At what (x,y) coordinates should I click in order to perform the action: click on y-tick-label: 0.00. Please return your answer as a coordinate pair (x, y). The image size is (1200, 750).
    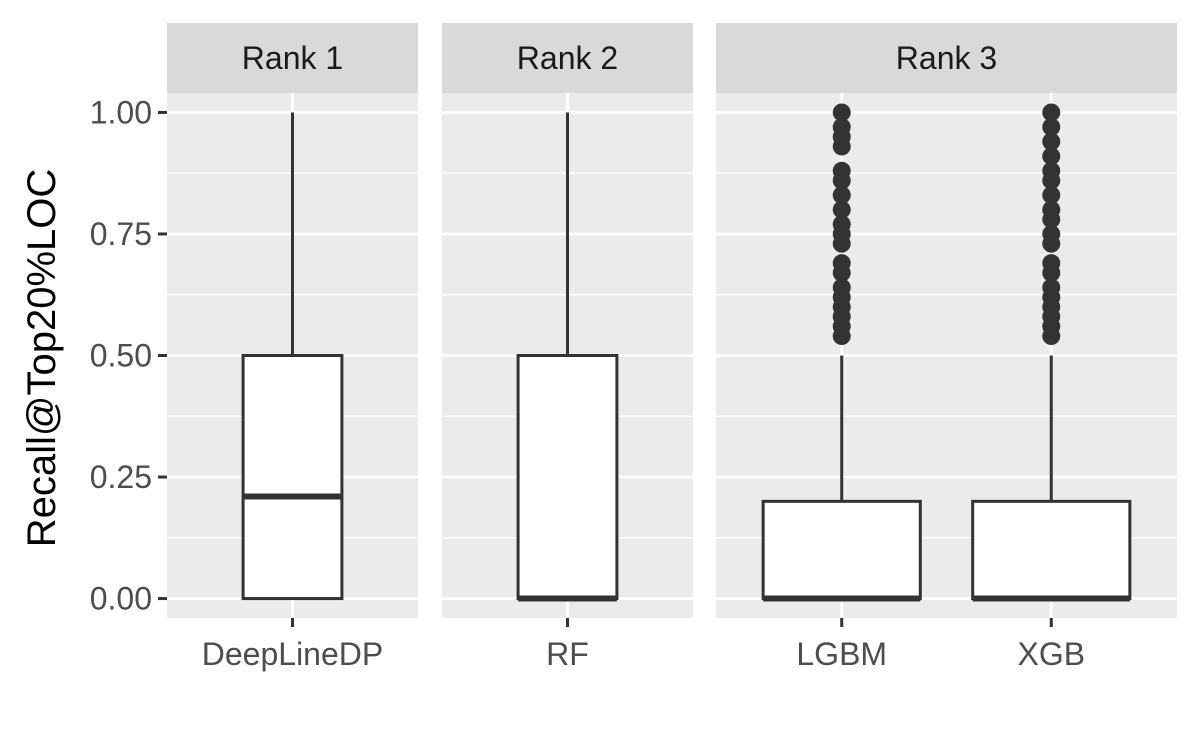
    Looking at the image, I should click on (121, 599).